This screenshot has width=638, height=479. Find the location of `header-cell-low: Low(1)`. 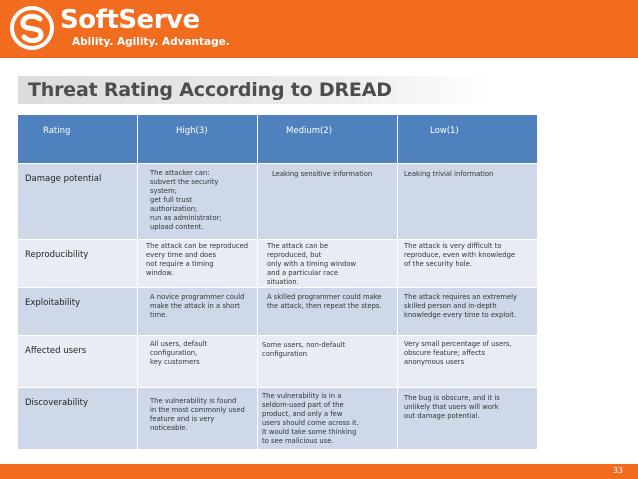

header-cell-low: Low(1) is located at coordinates (467, 139).